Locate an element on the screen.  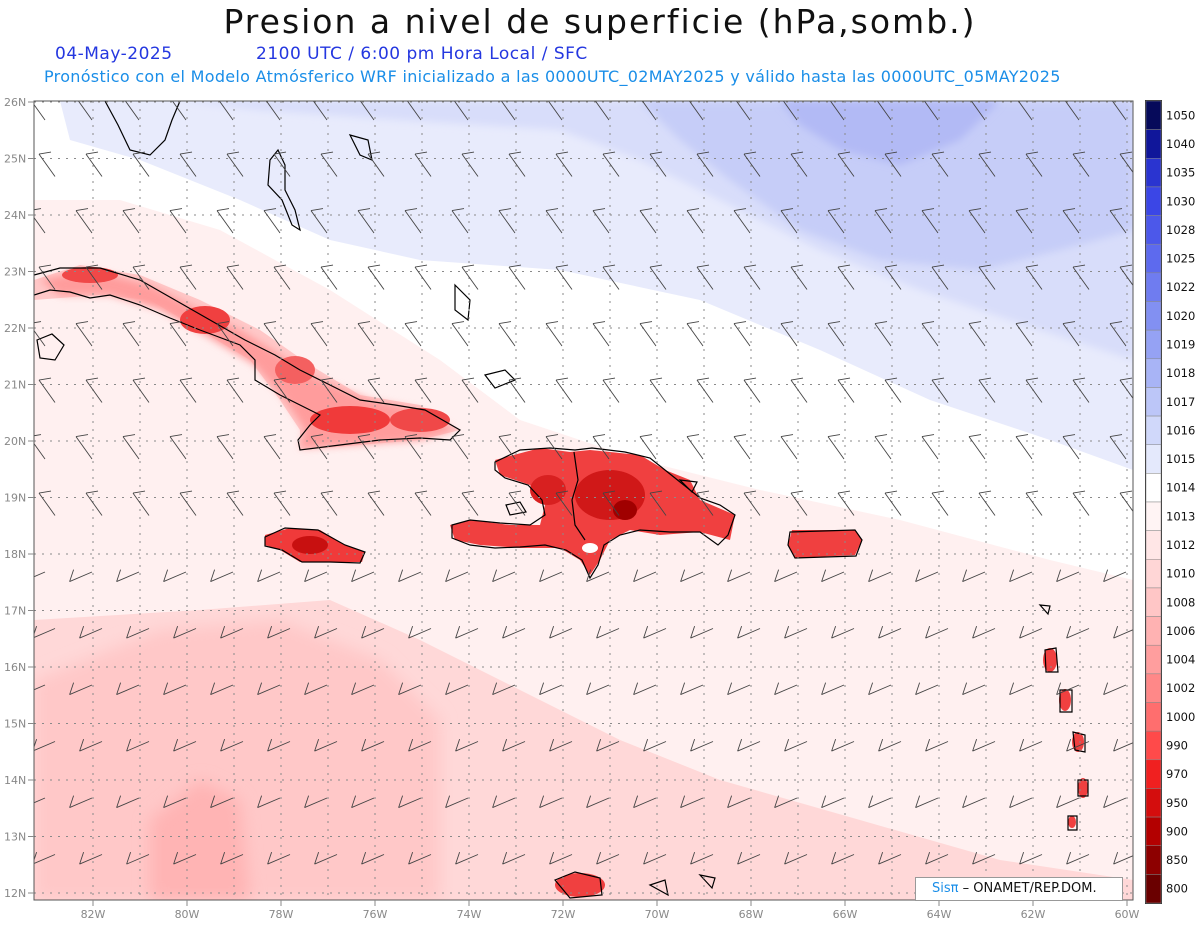
legend-label: 1008 is located at coordinates (1180, 602).